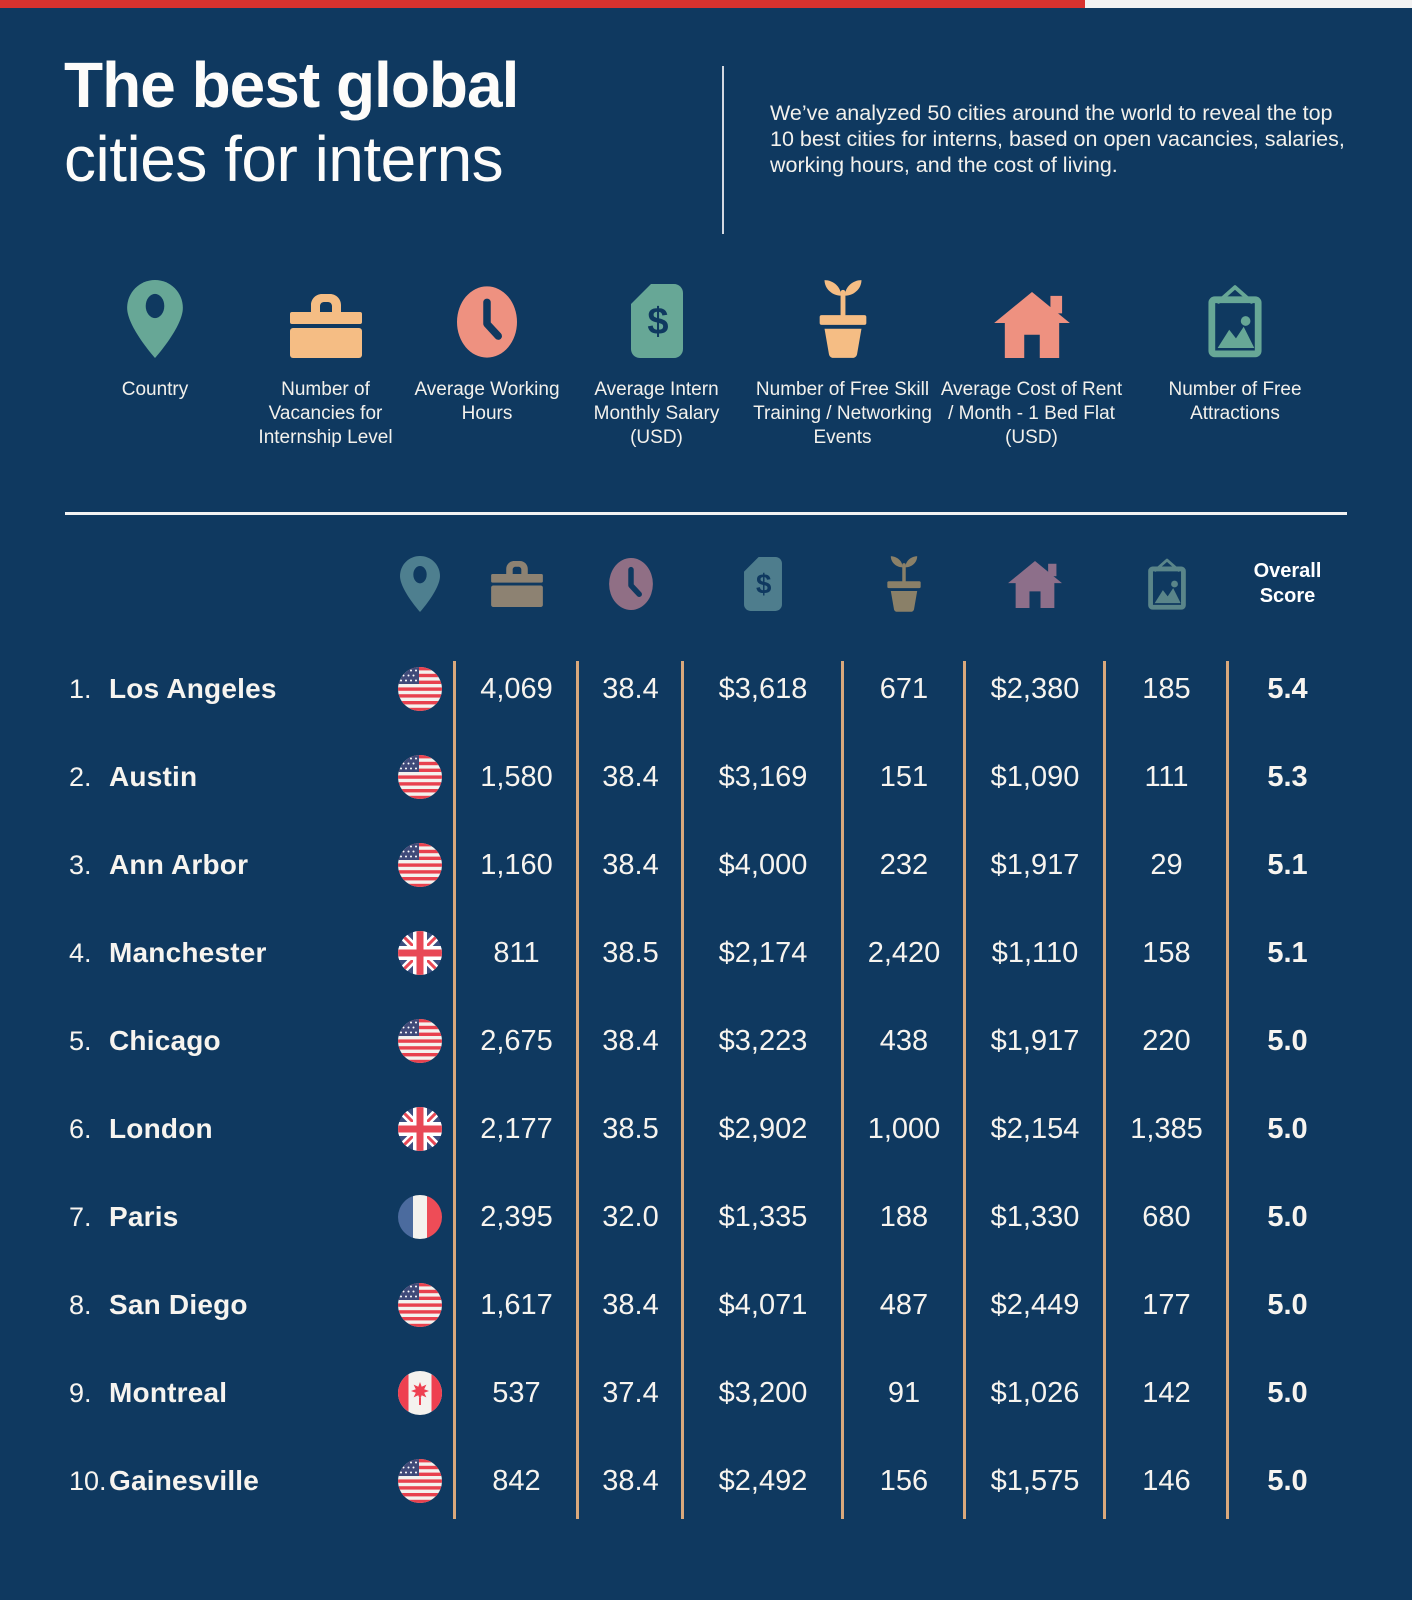  What do you see at coordinates (904, 1480) in the screenshot?
I see `events-value: 156` at bounding box center [904, 1480].